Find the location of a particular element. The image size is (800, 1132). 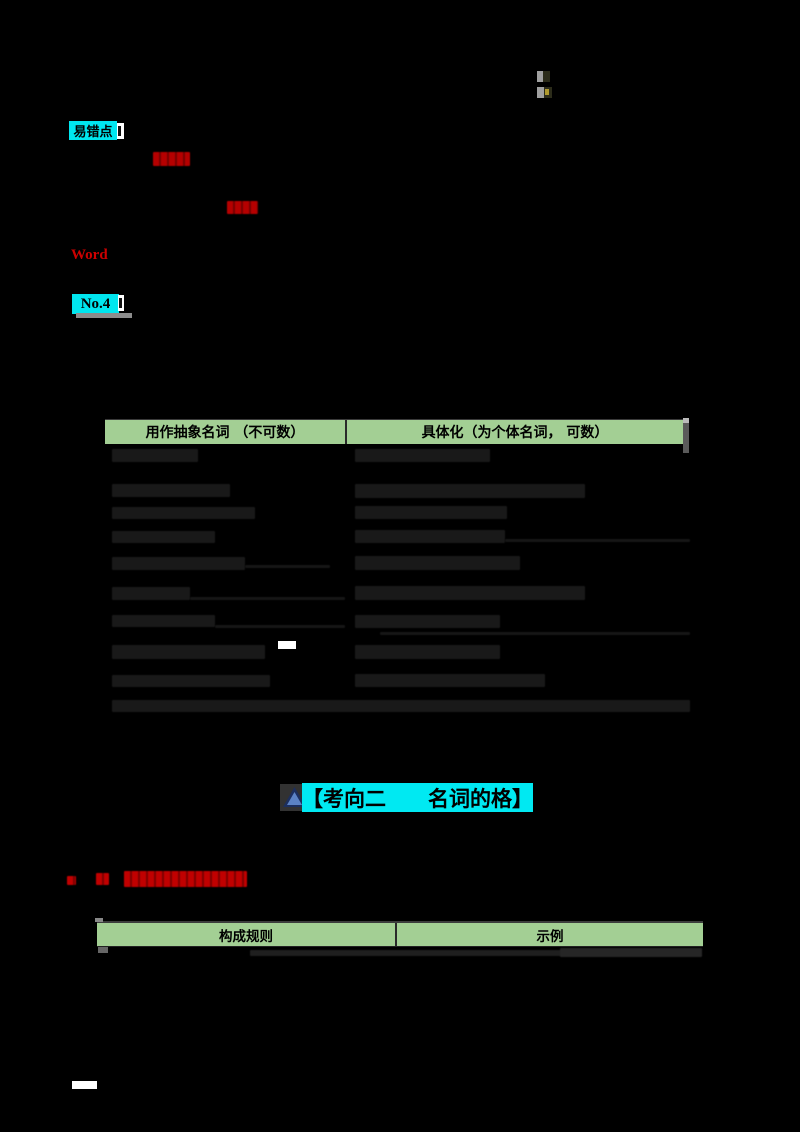

no4-badge: No.4 is located at coordinates (95, 304).